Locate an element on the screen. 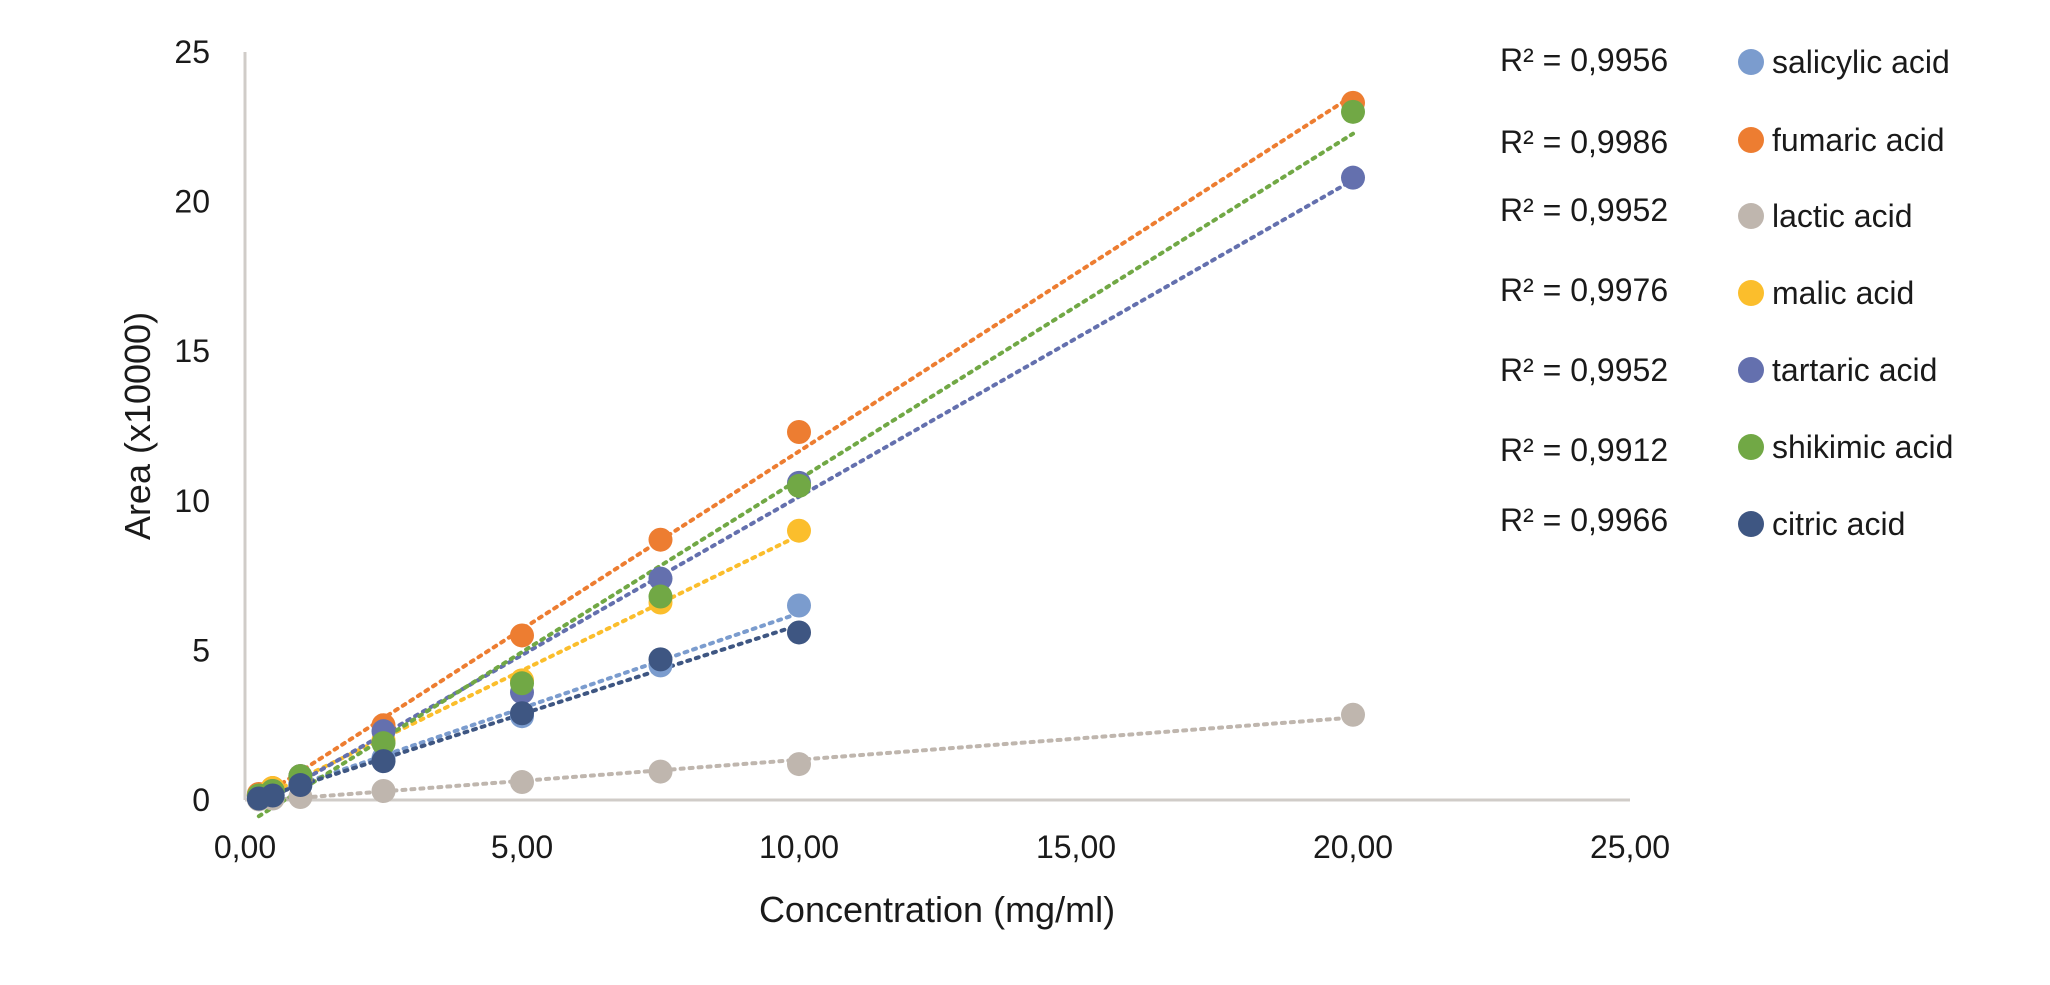  x-tick-label: 5,00 is located at coordinates (522, 847).